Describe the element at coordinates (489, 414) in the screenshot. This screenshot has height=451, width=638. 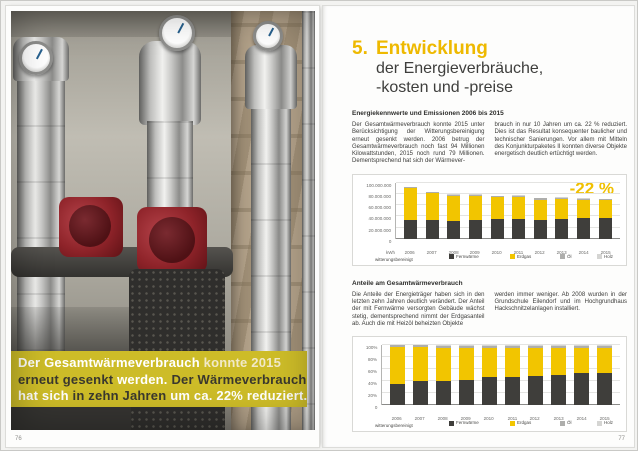
I see `chart-x-axis: 2006 2007 2008 2009 2010 2011 2012 2013 2014 2015` at that location.